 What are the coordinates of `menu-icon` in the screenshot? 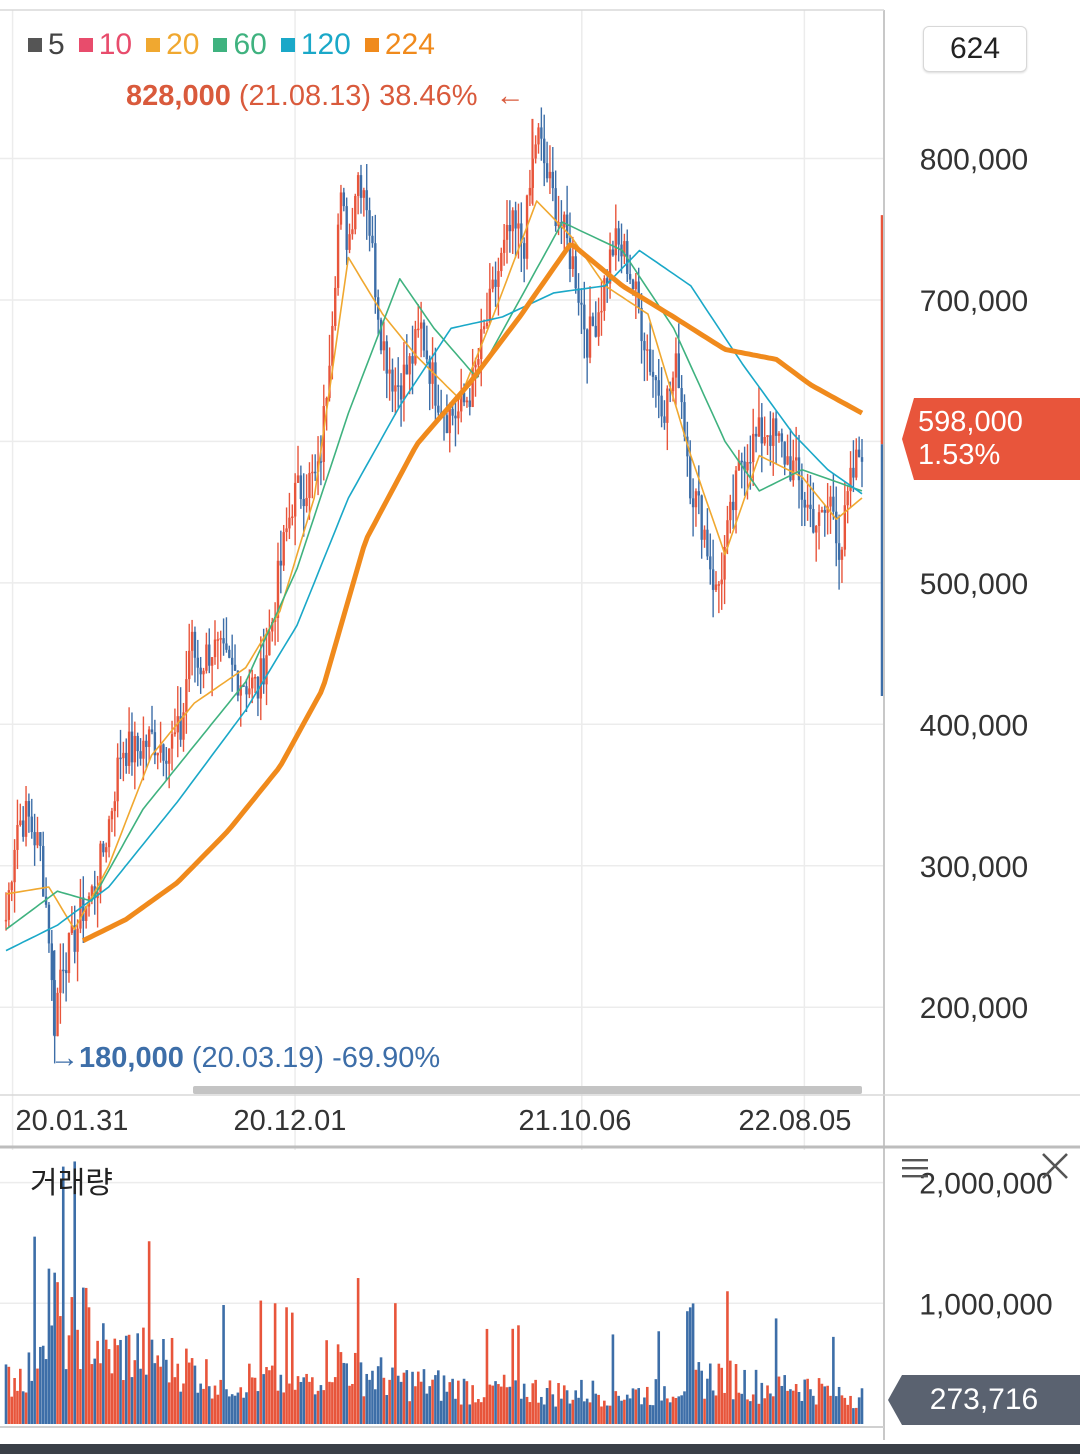 It's located at (915, 1171).